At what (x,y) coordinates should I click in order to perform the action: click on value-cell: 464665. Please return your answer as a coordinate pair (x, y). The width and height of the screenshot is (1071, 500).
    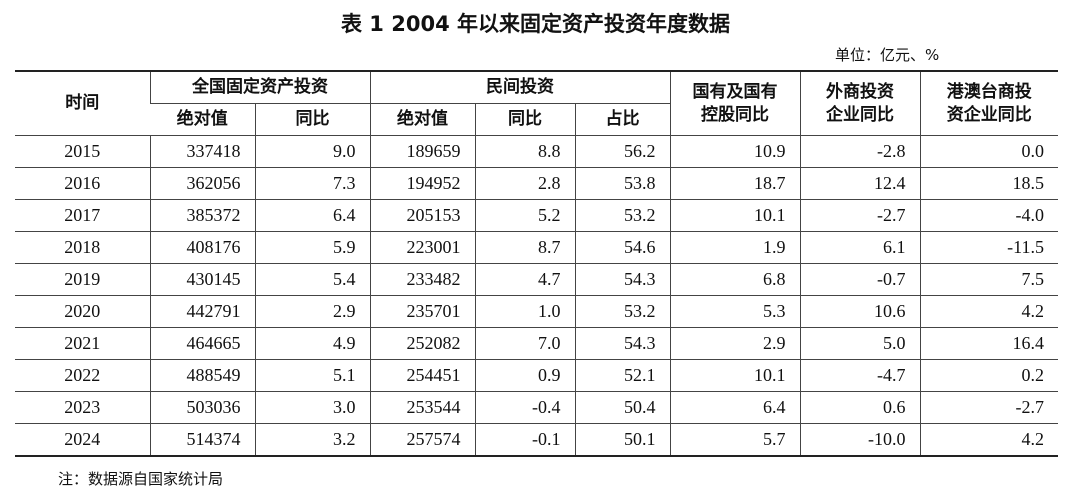
    Looking at the image, I should click on (202, 343).